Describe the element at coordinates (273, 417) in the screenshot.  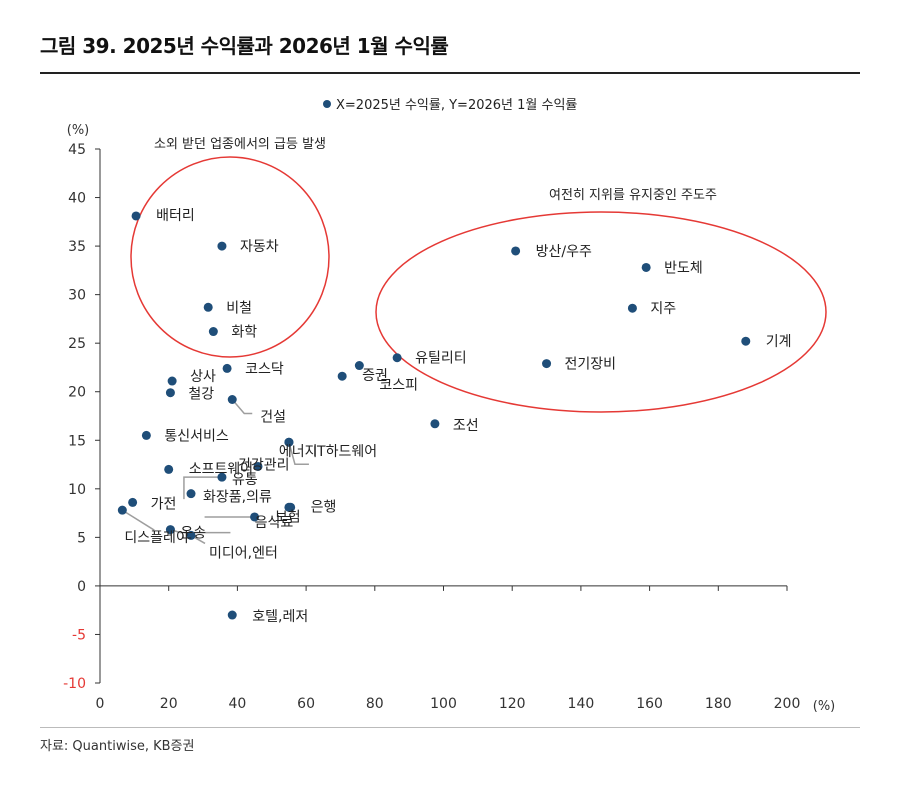
I see `point-label: 건설` at that location.